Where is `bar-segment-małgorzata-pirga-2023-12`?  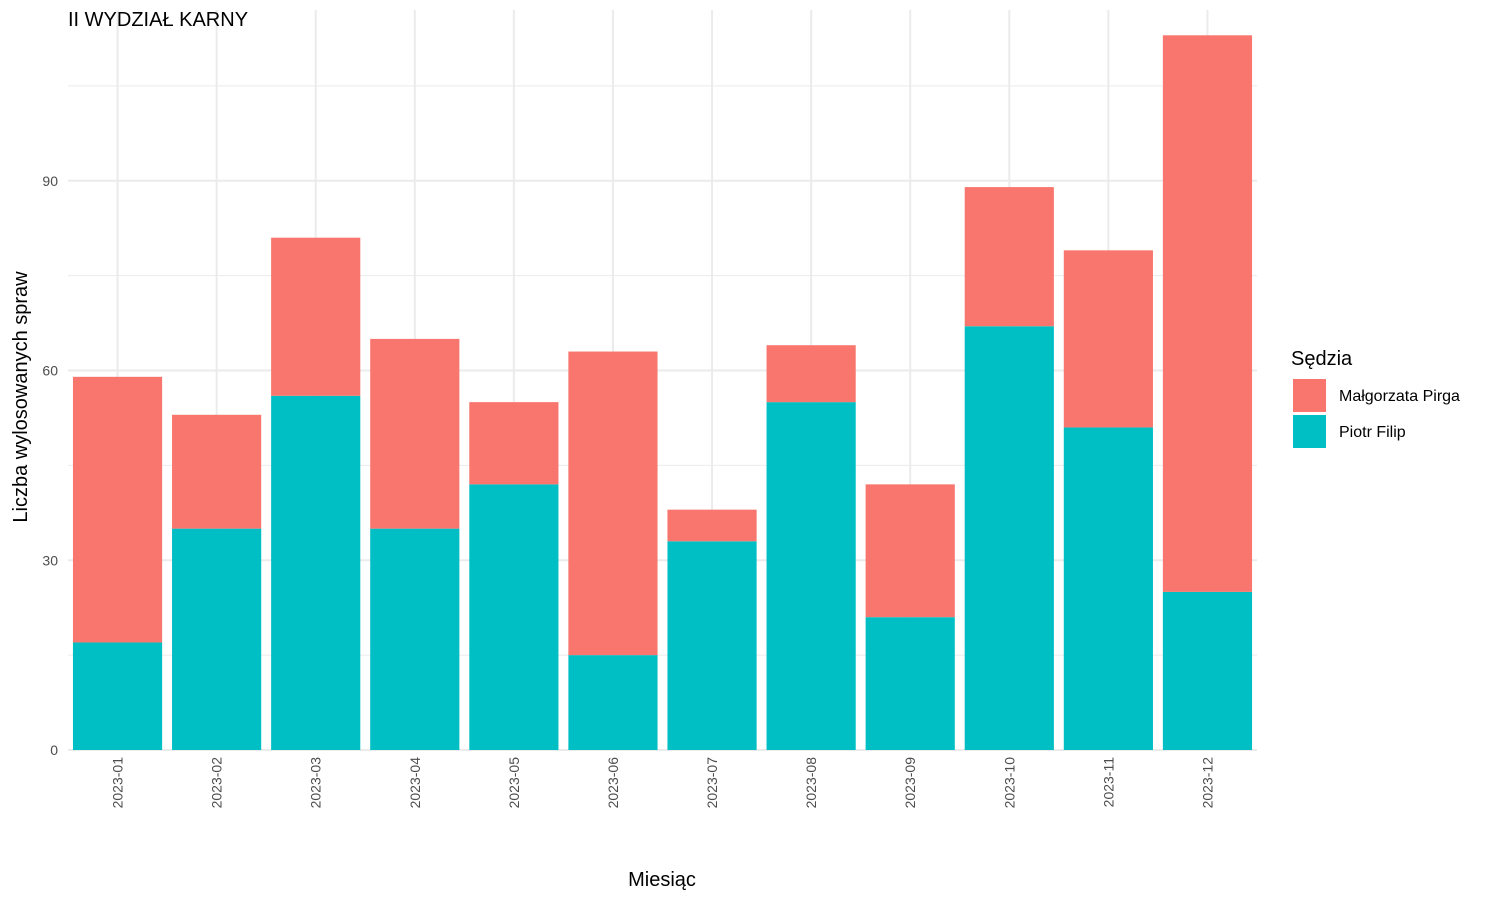 bar-segment-małgorzata-pirga-2023-12 is located at coordinates (1207, 313).